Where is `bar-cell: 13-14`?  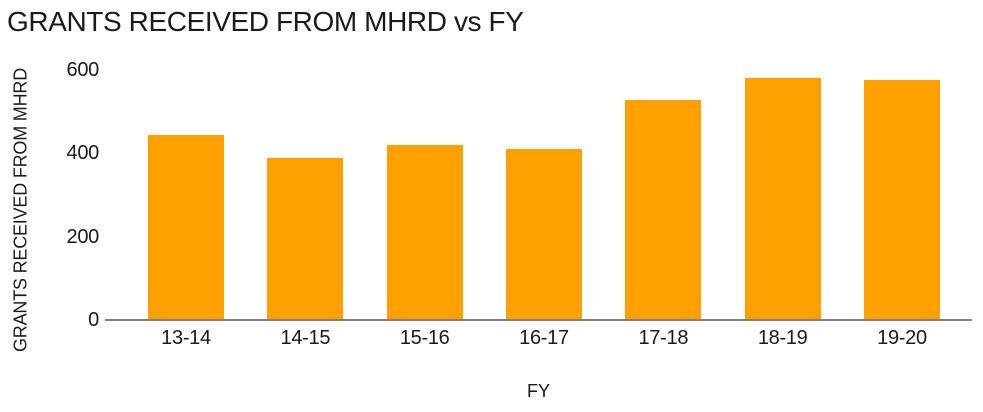 bar-cell: 13-14 is located at coordinates (186, 209).